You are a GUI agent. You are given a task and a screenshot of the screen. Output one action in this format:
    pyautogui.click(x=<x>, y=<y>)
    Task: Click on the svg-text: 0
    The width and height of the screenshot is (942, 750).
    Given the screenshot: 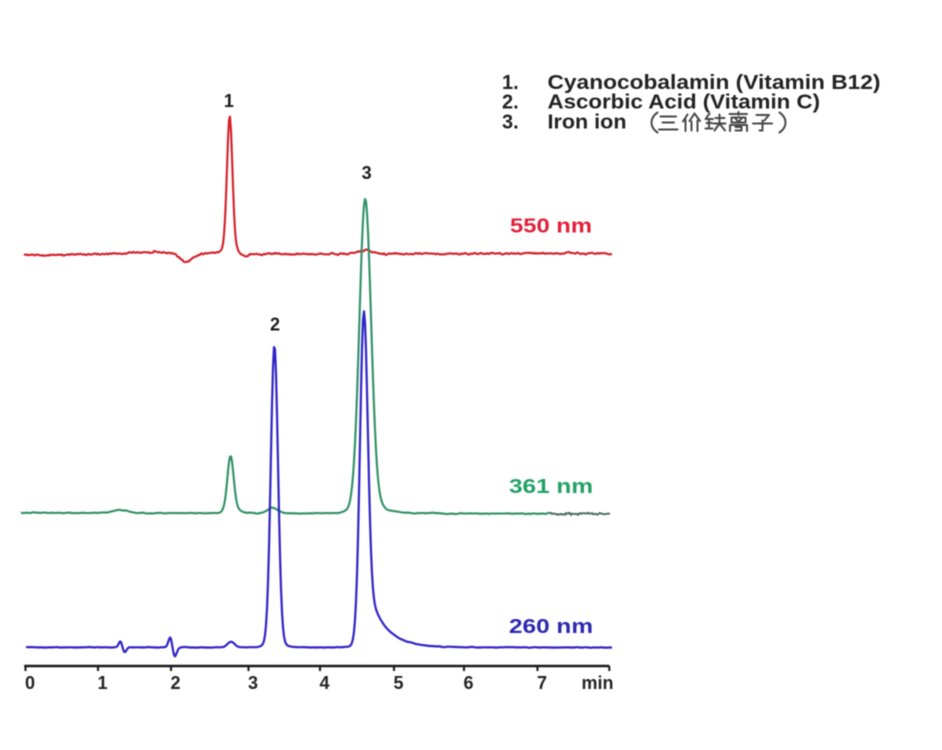 What is the action you would take?
    pyautogui.click(x=30, y=683)
    